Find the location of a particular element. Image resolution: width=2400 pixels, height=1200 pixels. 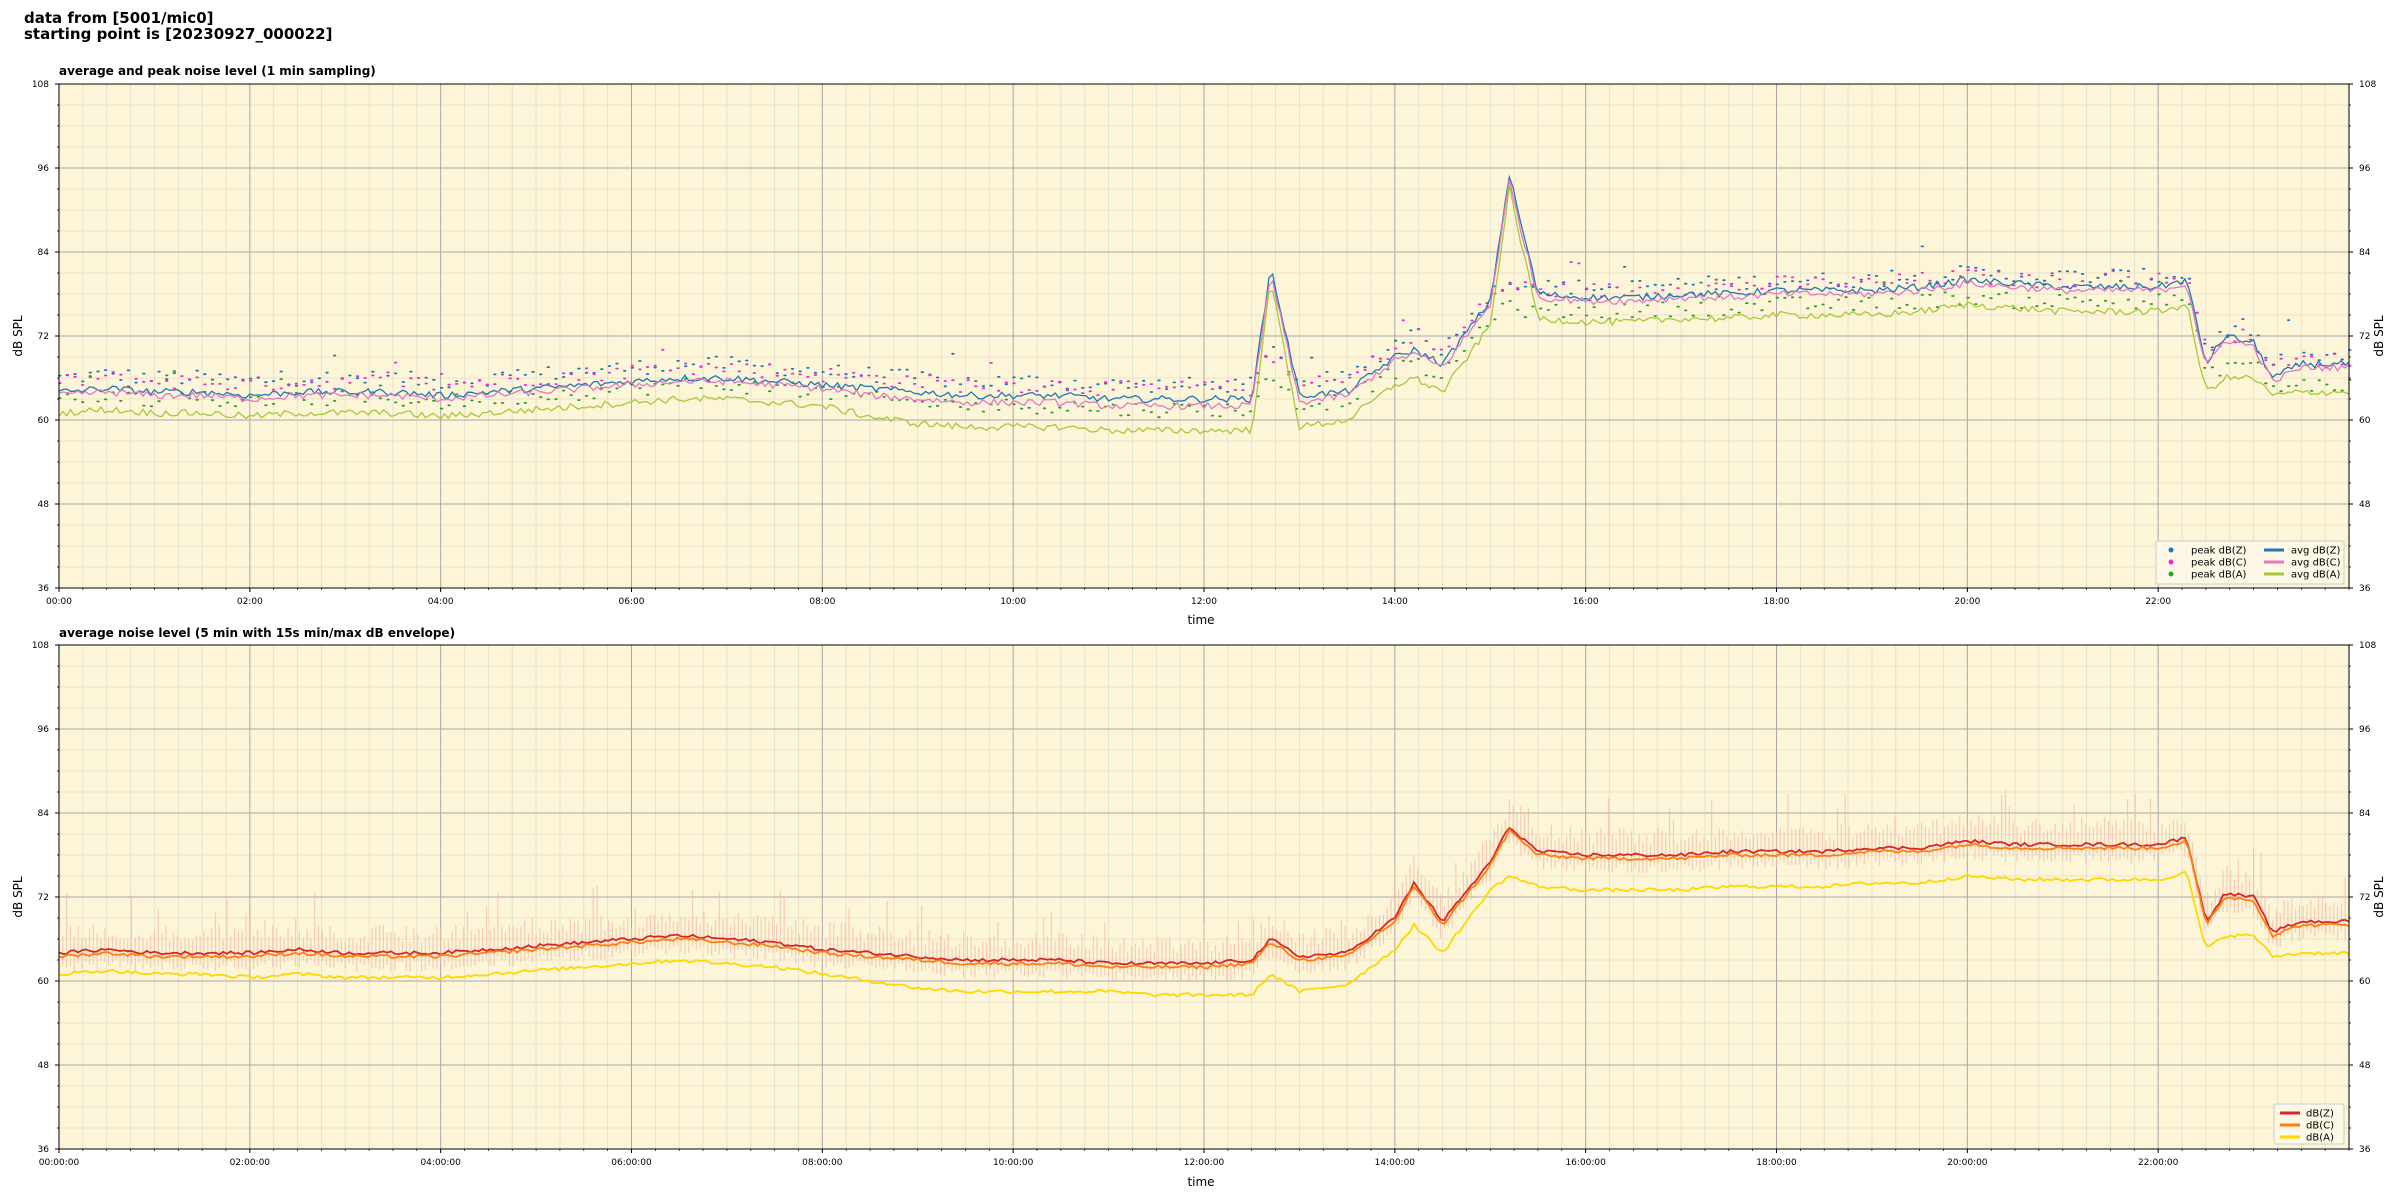

legend-box is located at coordinates (2250, 562).